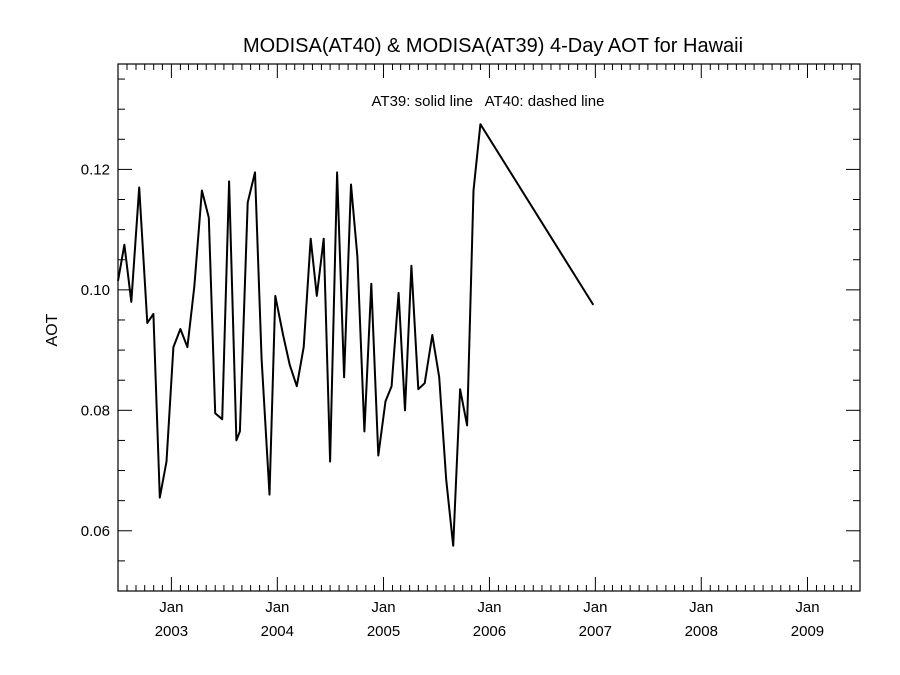 The image size is (900, 675). I want to click on x-tick-year-label: 2008, so click(701, 631).